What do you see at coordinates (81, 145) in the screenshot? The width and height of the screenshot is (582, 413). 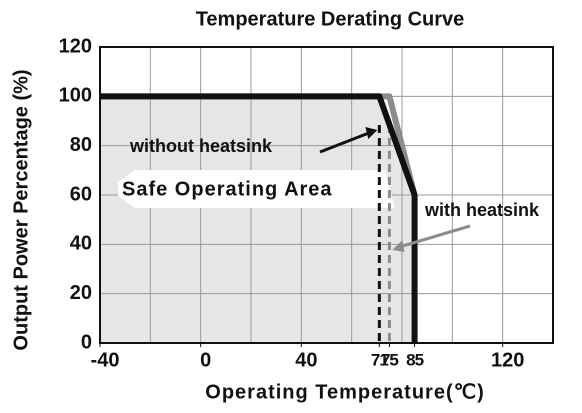 I see `y-tick-label: 80` at bounding box center [81, 145].